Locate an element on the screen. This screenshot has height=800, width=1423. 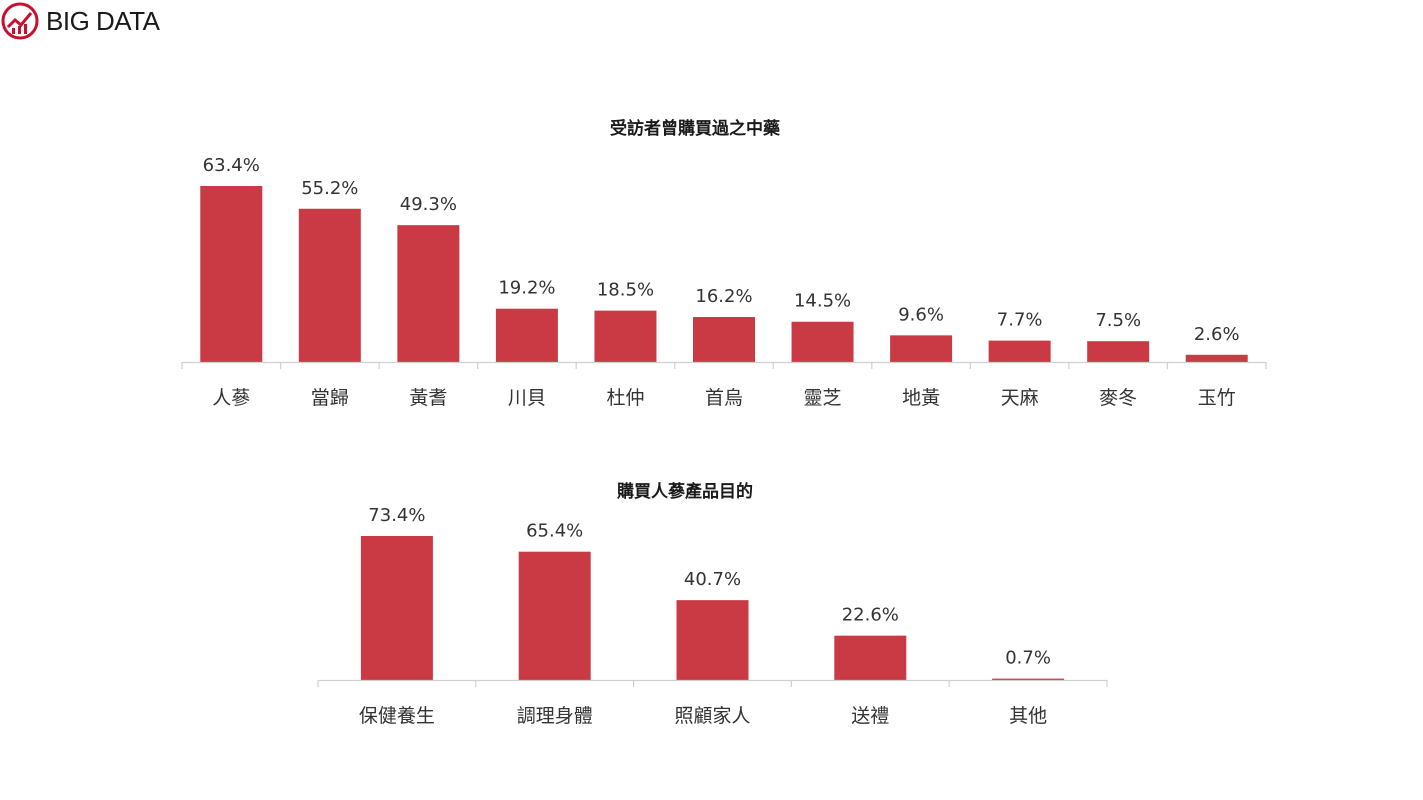
category-label: 天麻 is located at coordinates (1020, 398).